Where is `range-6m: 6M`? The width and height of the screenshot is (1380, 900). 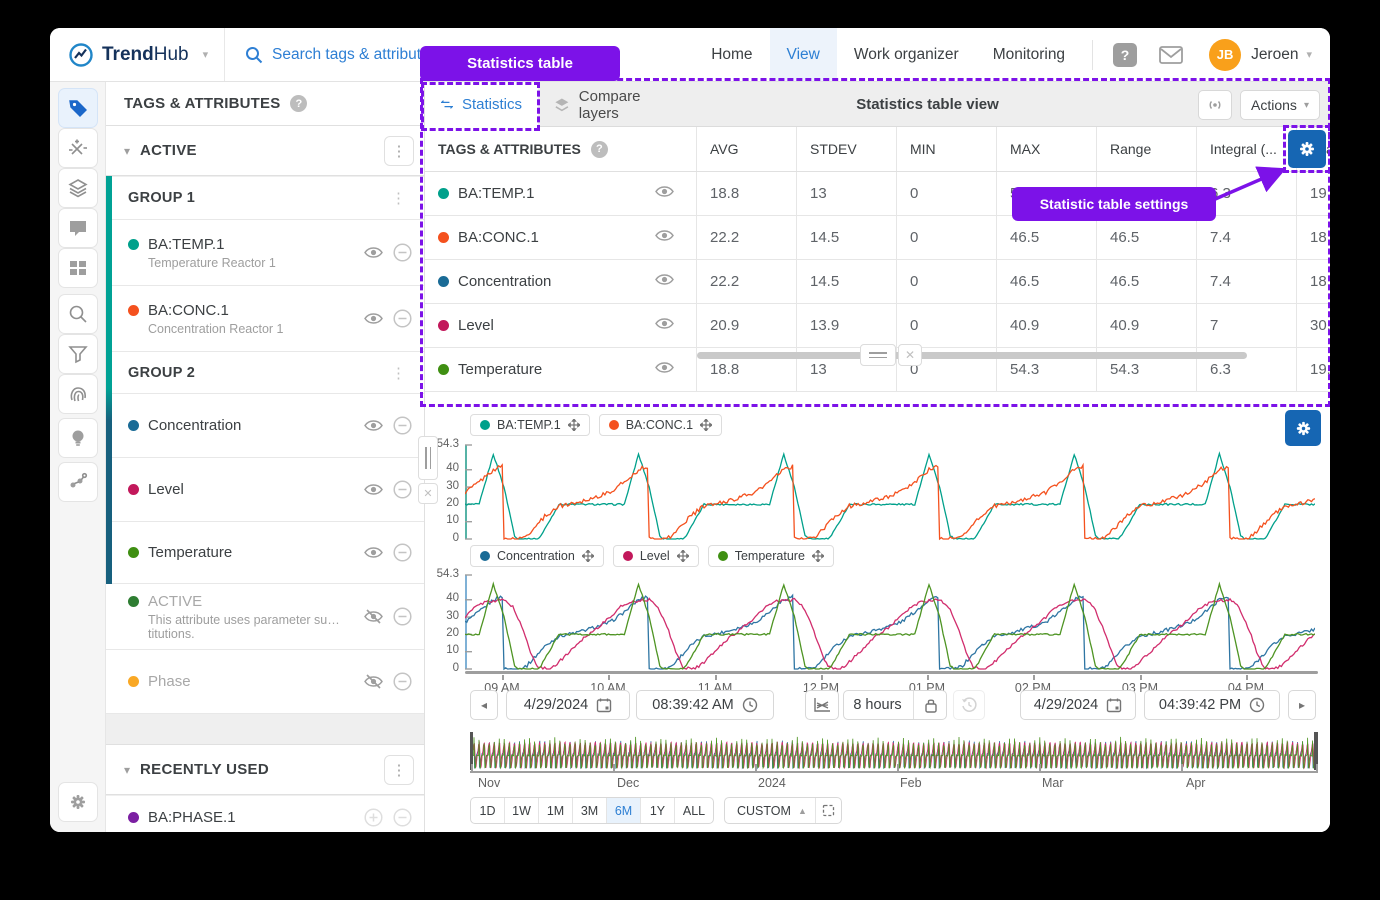
range-6m: 6M is located at coordinates (624, 810).